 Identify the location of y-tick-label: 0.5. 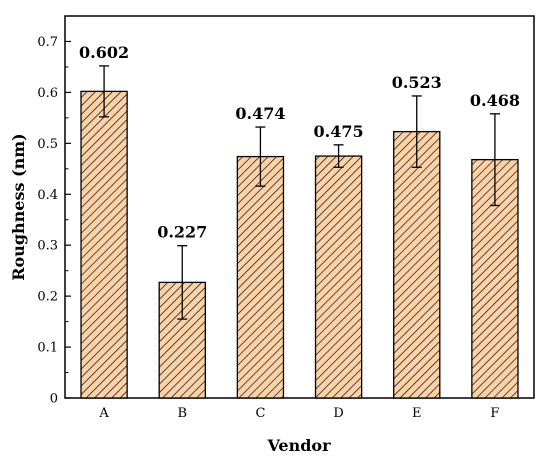
(47, 144).